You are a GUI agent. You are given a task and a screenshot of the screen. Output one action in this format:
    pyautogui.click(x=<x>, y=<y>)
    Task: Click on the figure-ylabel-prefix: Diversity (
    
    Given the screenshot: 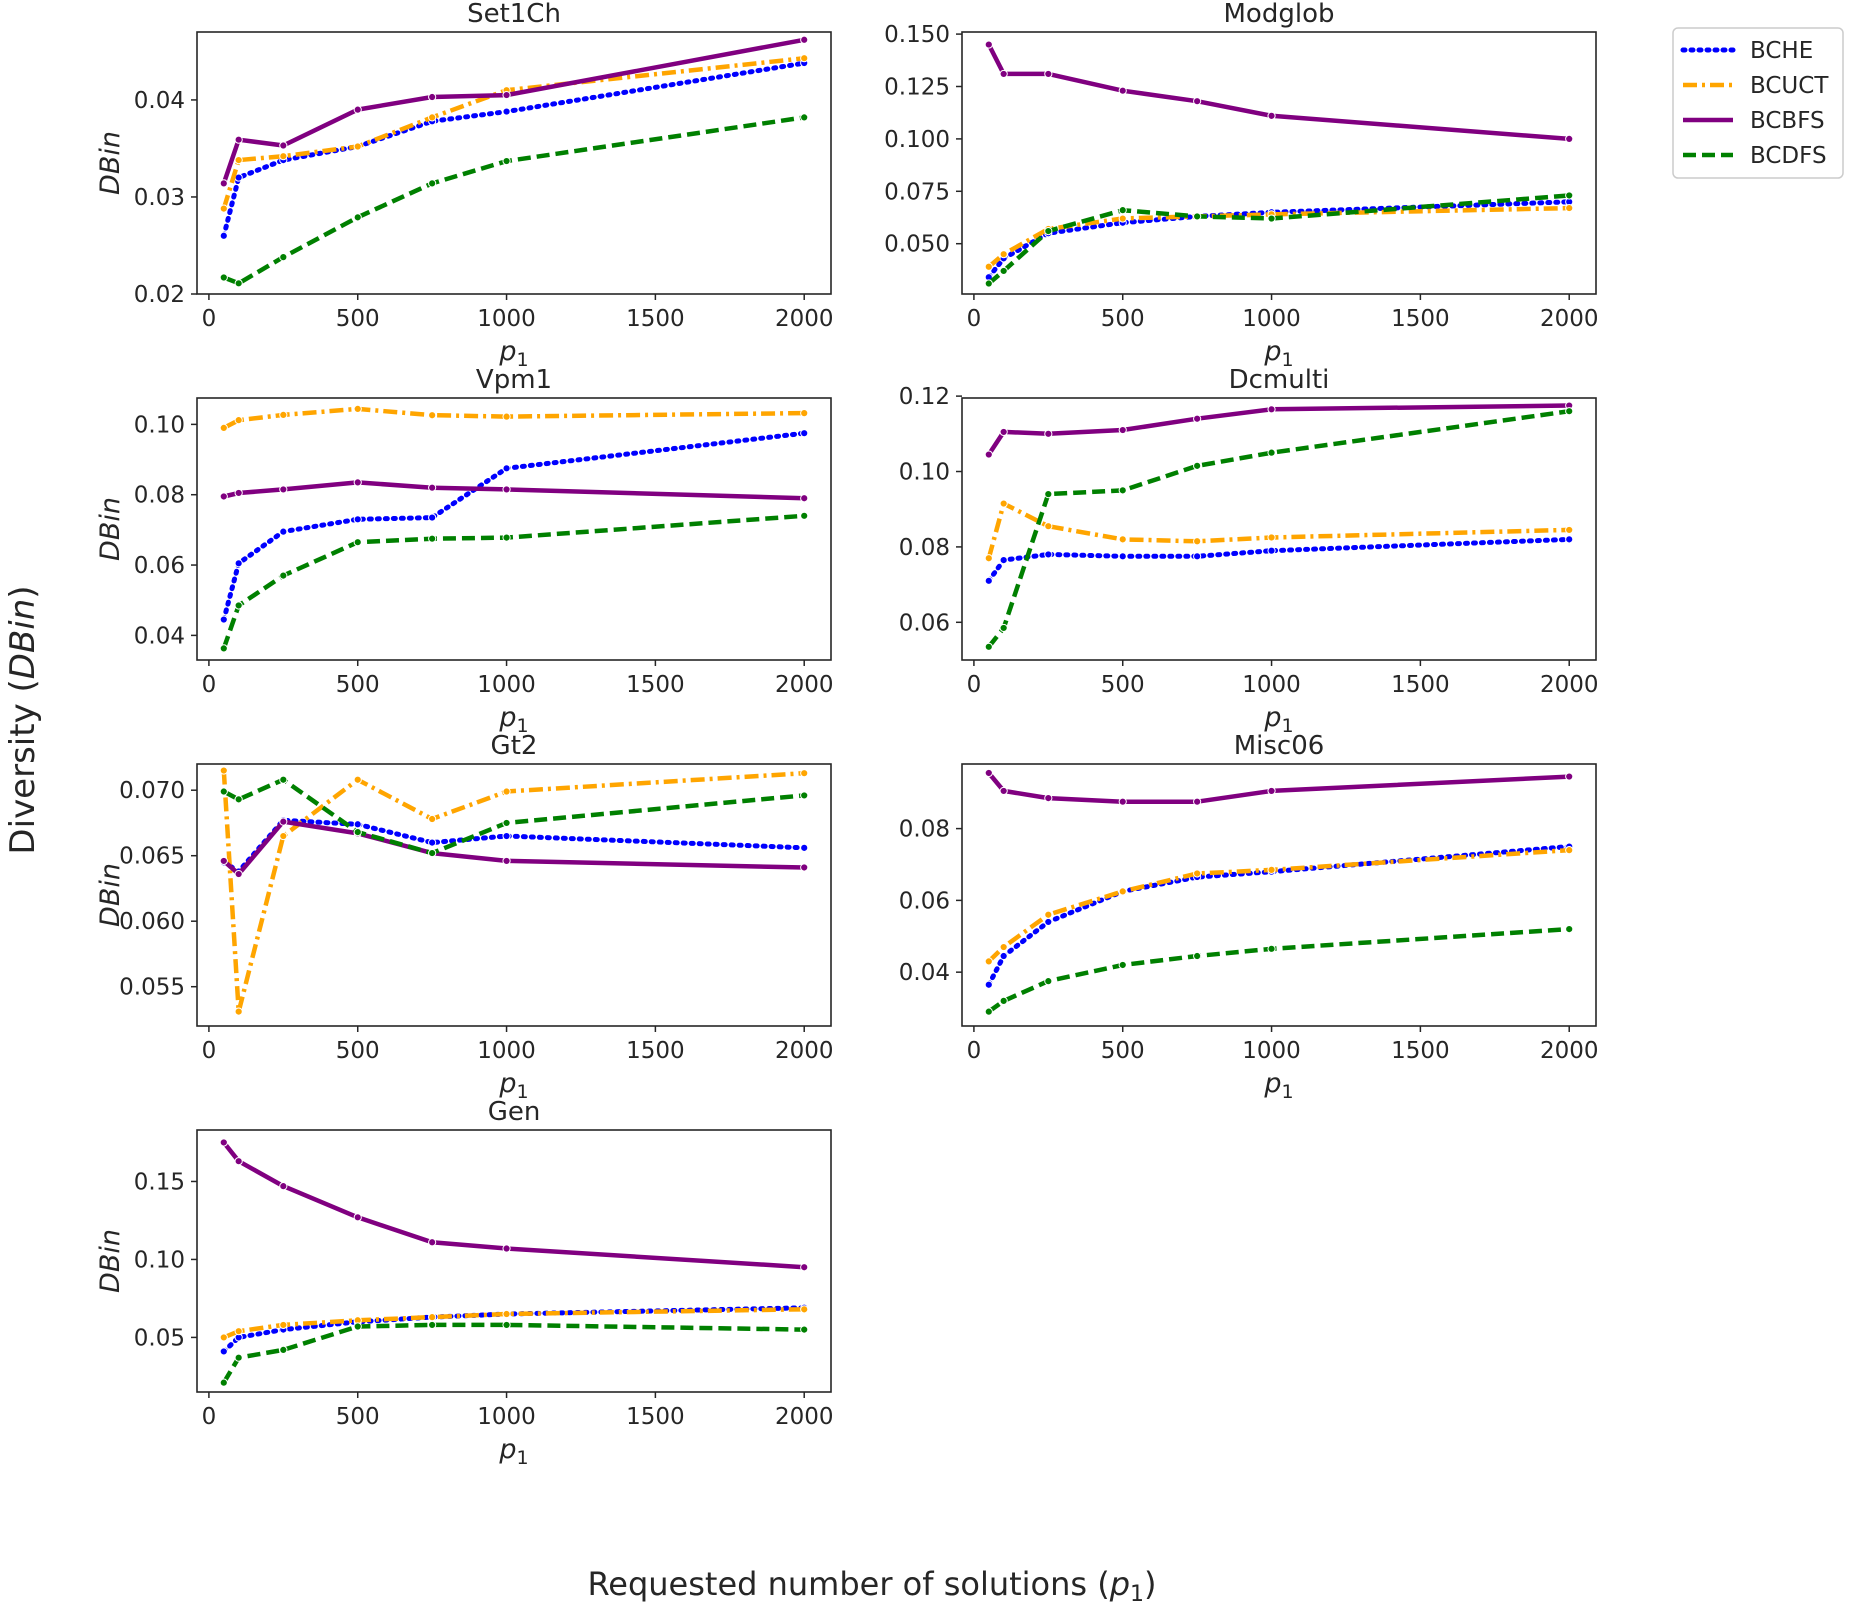 What is the action you would take?
    pyautogui.click(x=23, y=766)
    